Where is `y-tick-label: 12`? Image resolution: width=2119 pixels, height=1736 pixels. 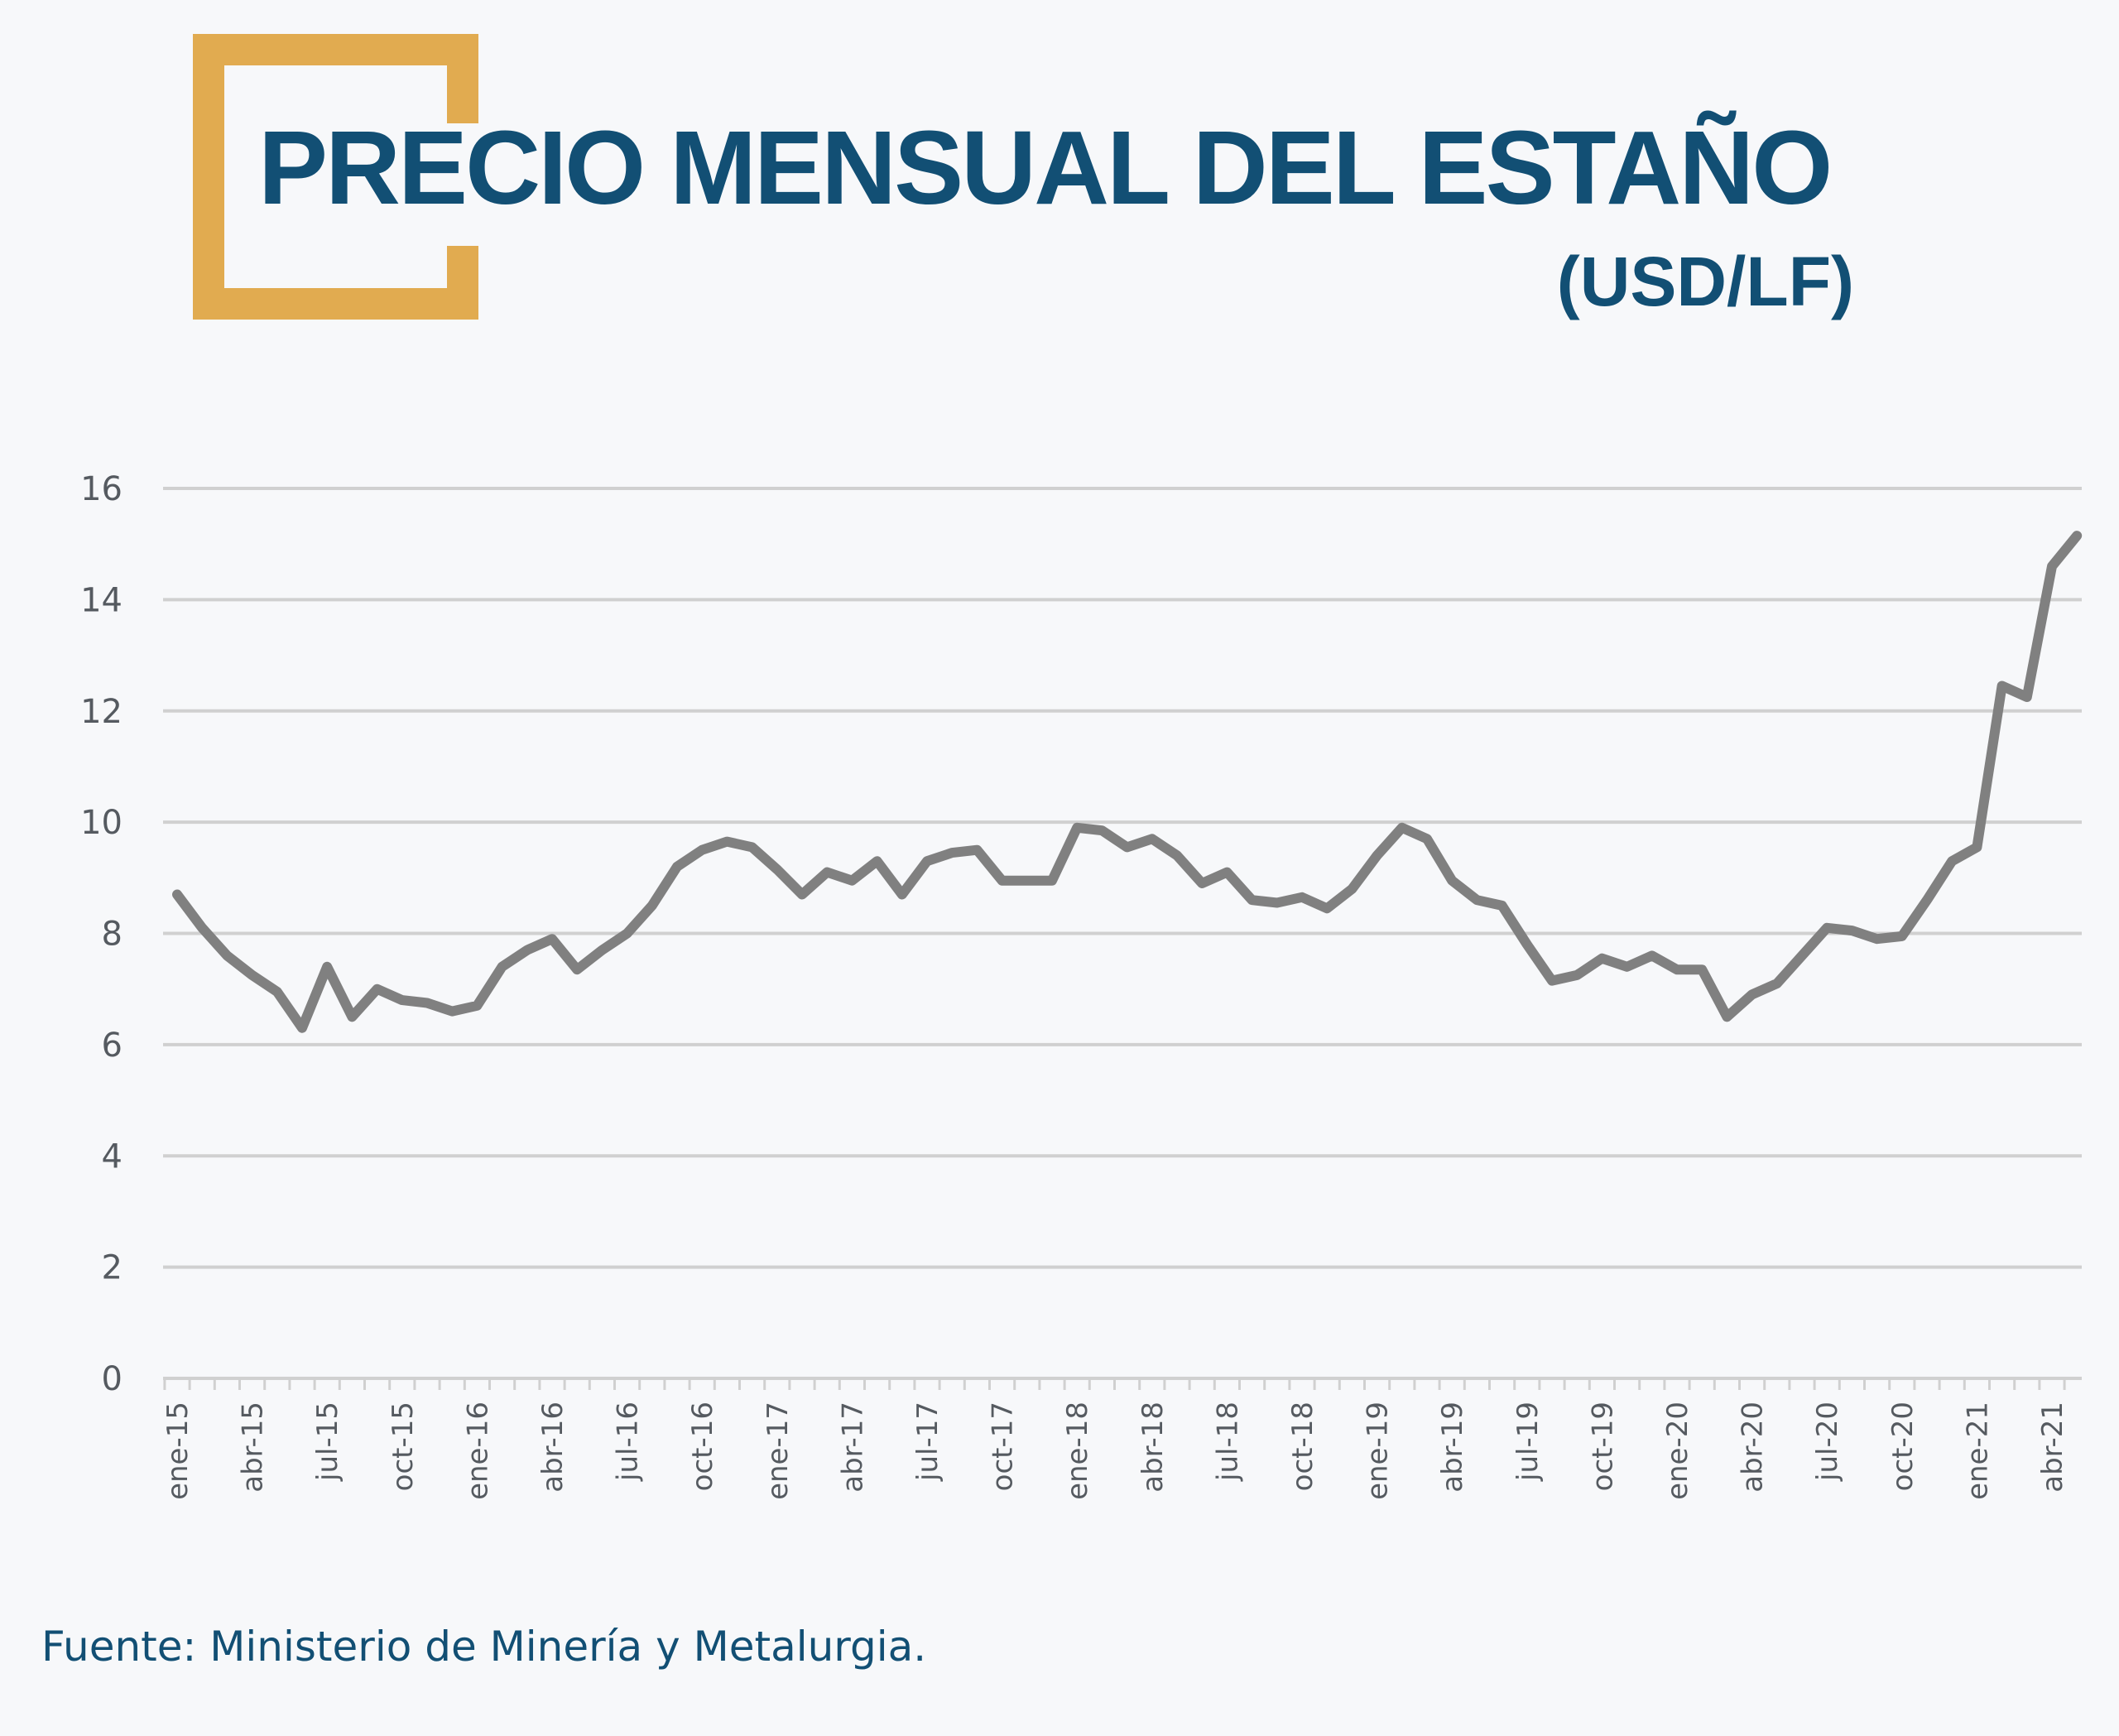
y-tick-label: 12 is located at coordinates (101, 712).